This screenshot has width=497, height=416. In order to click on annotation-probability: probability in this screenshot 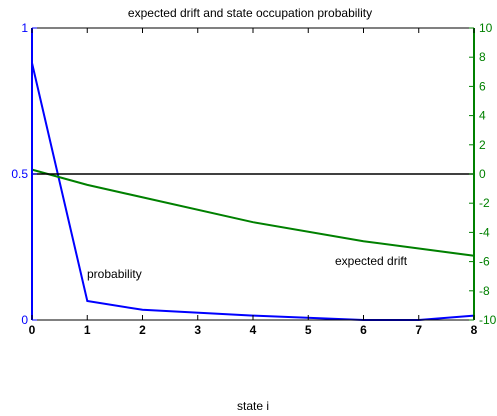, I will do `click(114, 274)`.